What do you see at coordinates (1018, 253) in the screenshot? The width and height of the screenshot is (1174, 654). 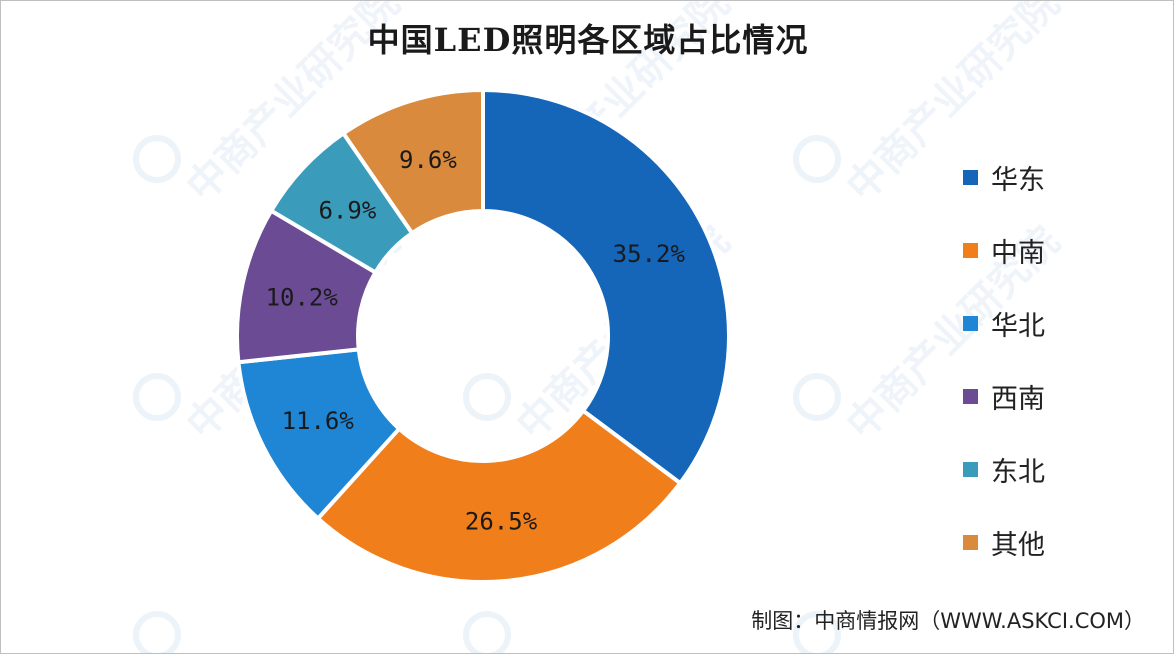 I see `legend-label: 中南` at bounding box center [1018, 253].